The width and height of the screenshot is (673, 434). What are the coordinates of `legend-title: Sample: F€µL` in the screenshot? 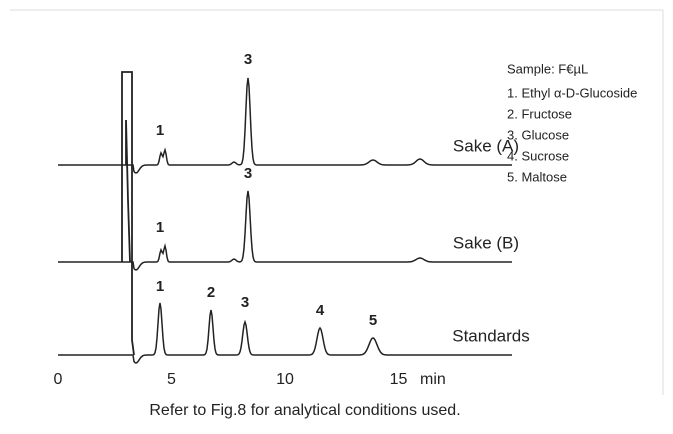 It's located at (547, 68).